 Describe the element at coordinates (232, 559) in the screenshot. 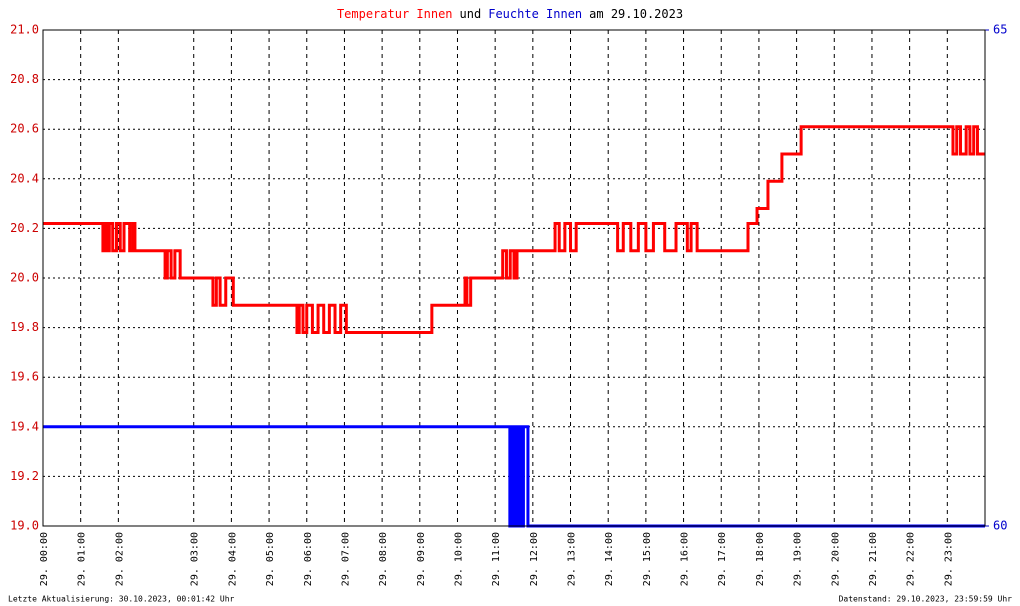

I see `x-tick-label: 29. 04:00` at that location.